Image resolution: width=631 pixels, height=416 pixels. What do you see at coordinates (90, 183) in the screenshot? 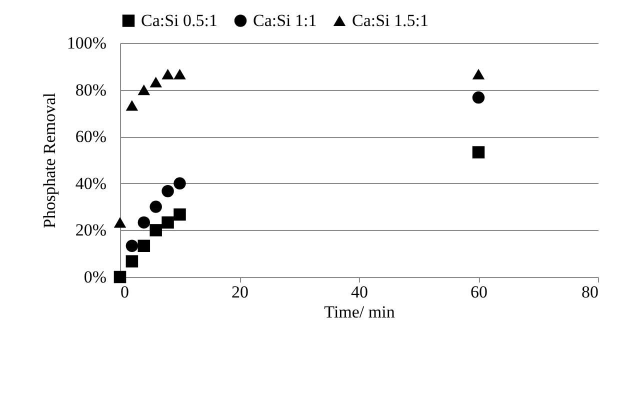
I see `y-tick-label: 40%` at bounding box center [90, 183].